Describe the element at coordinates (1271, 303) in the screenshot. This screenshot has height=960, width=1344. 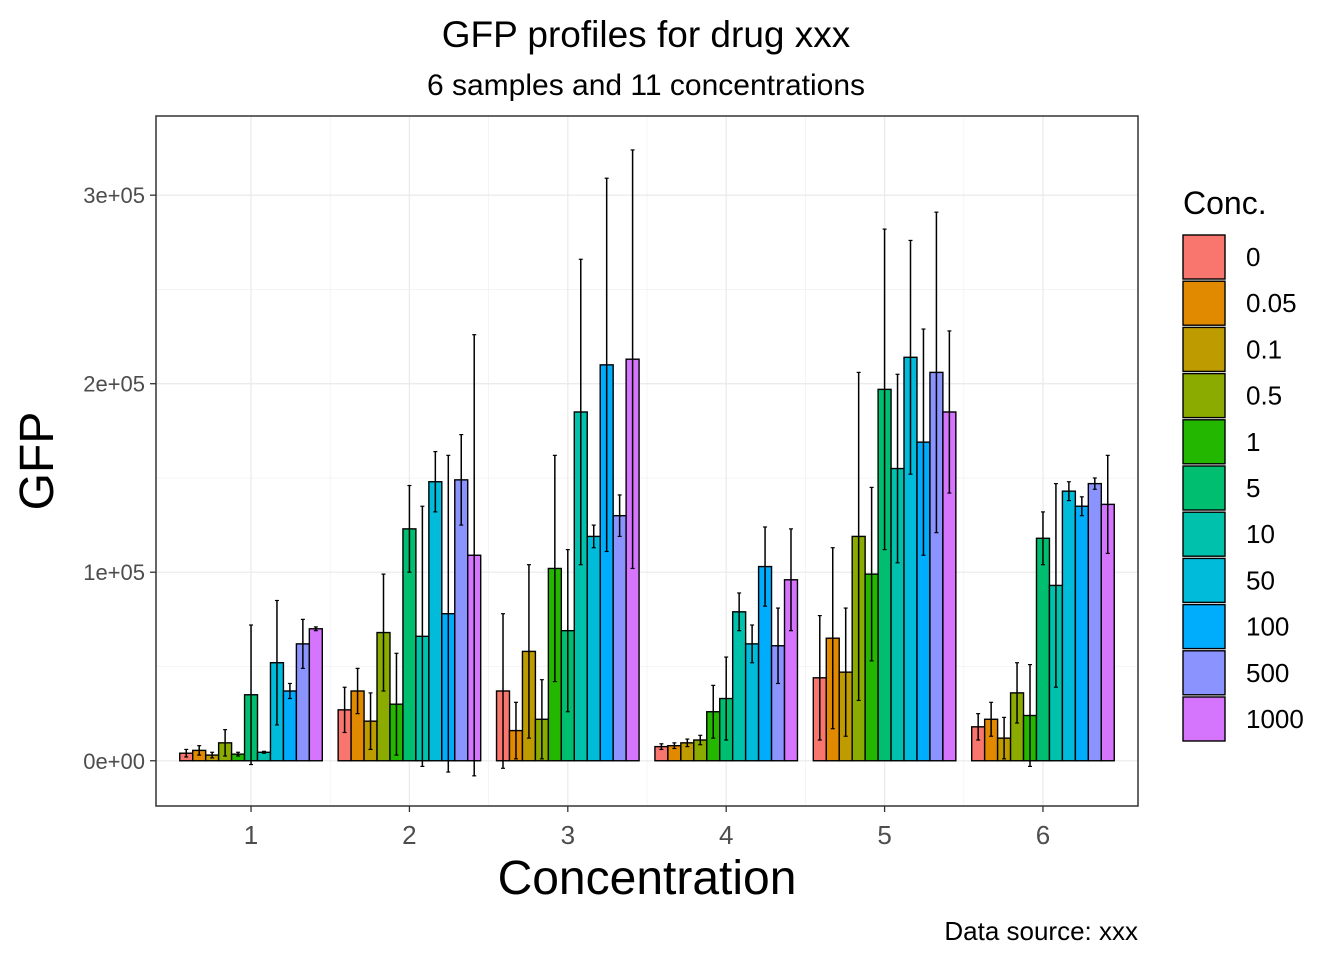
I see `legend-label: 0.05` at that location.